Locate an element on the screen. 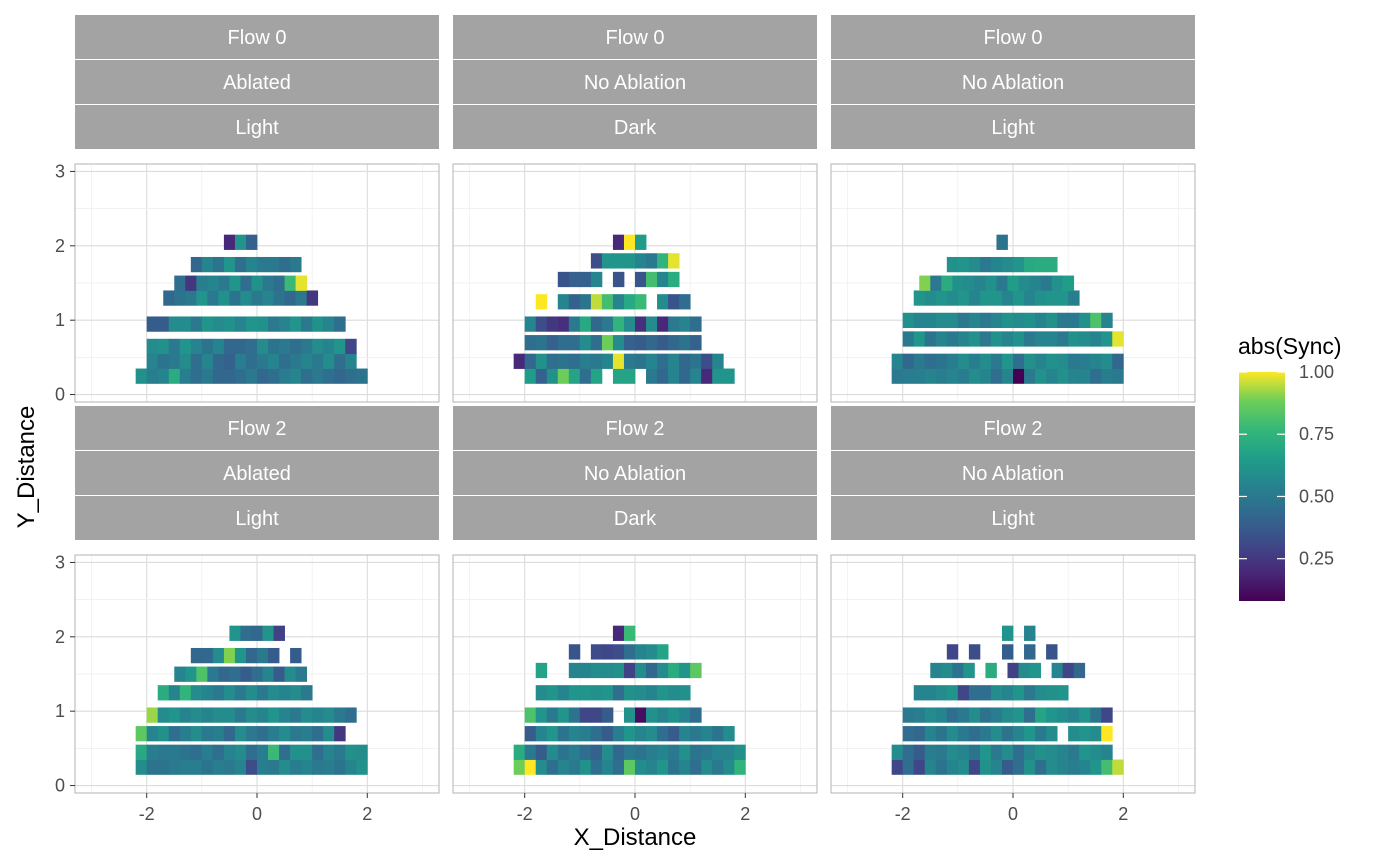 The image size is (1400, 865). heatmap-cells is located at coordinates (251, 309).